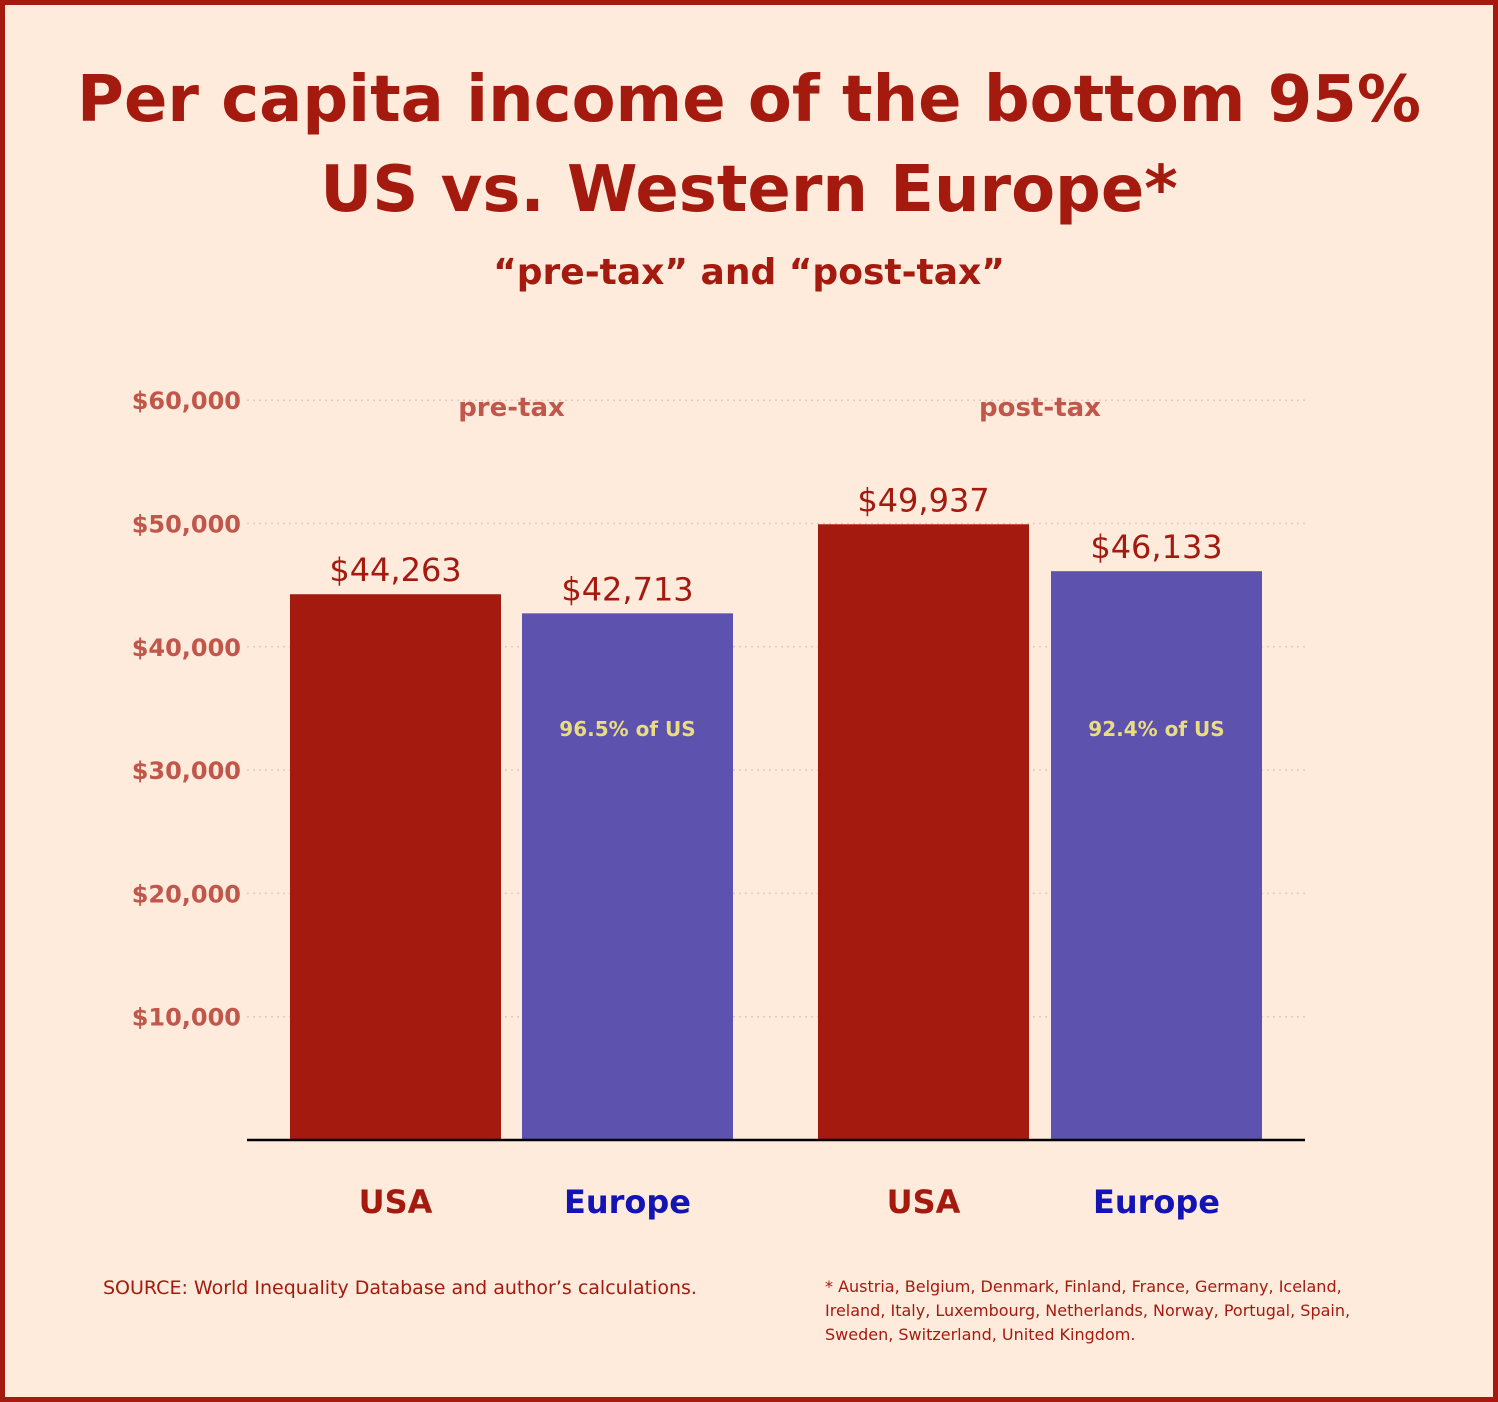 Image resolution: width=1498 pixels, height=1402 pixels. What do you see at coordinates (1156, 855) in the screenshot?
I see `bar-post-tax-europe` at bounding box center [1156, 855].